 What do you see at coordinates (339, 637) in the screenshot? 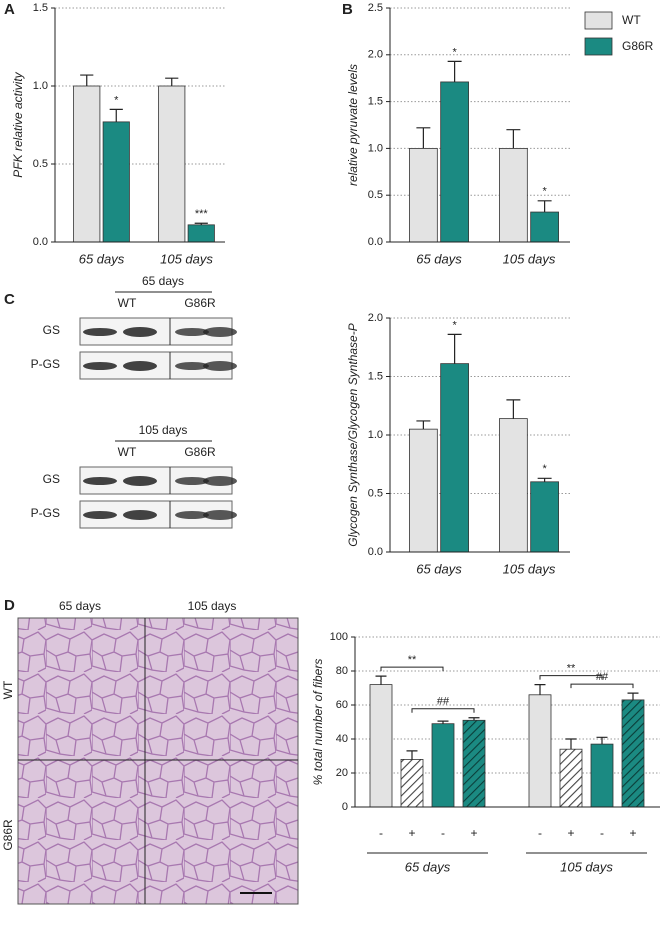
I see `y-tick-label: 100` at bounding box center [339, 637].